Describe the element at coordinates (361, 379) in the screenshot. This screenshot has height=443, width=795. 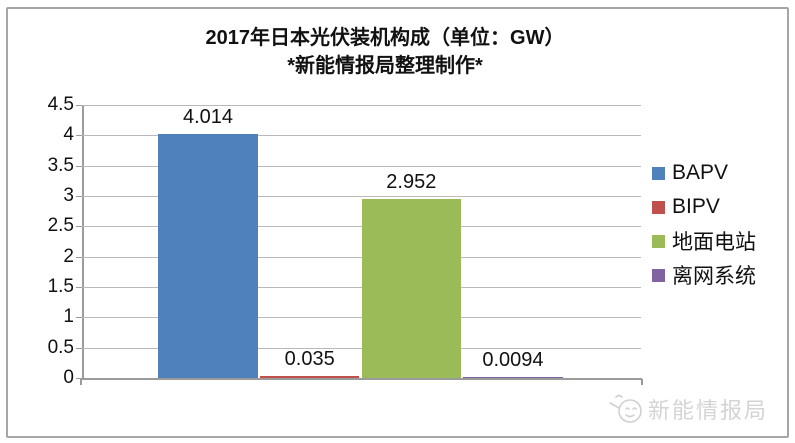
I see `x-axis-line` at that location.